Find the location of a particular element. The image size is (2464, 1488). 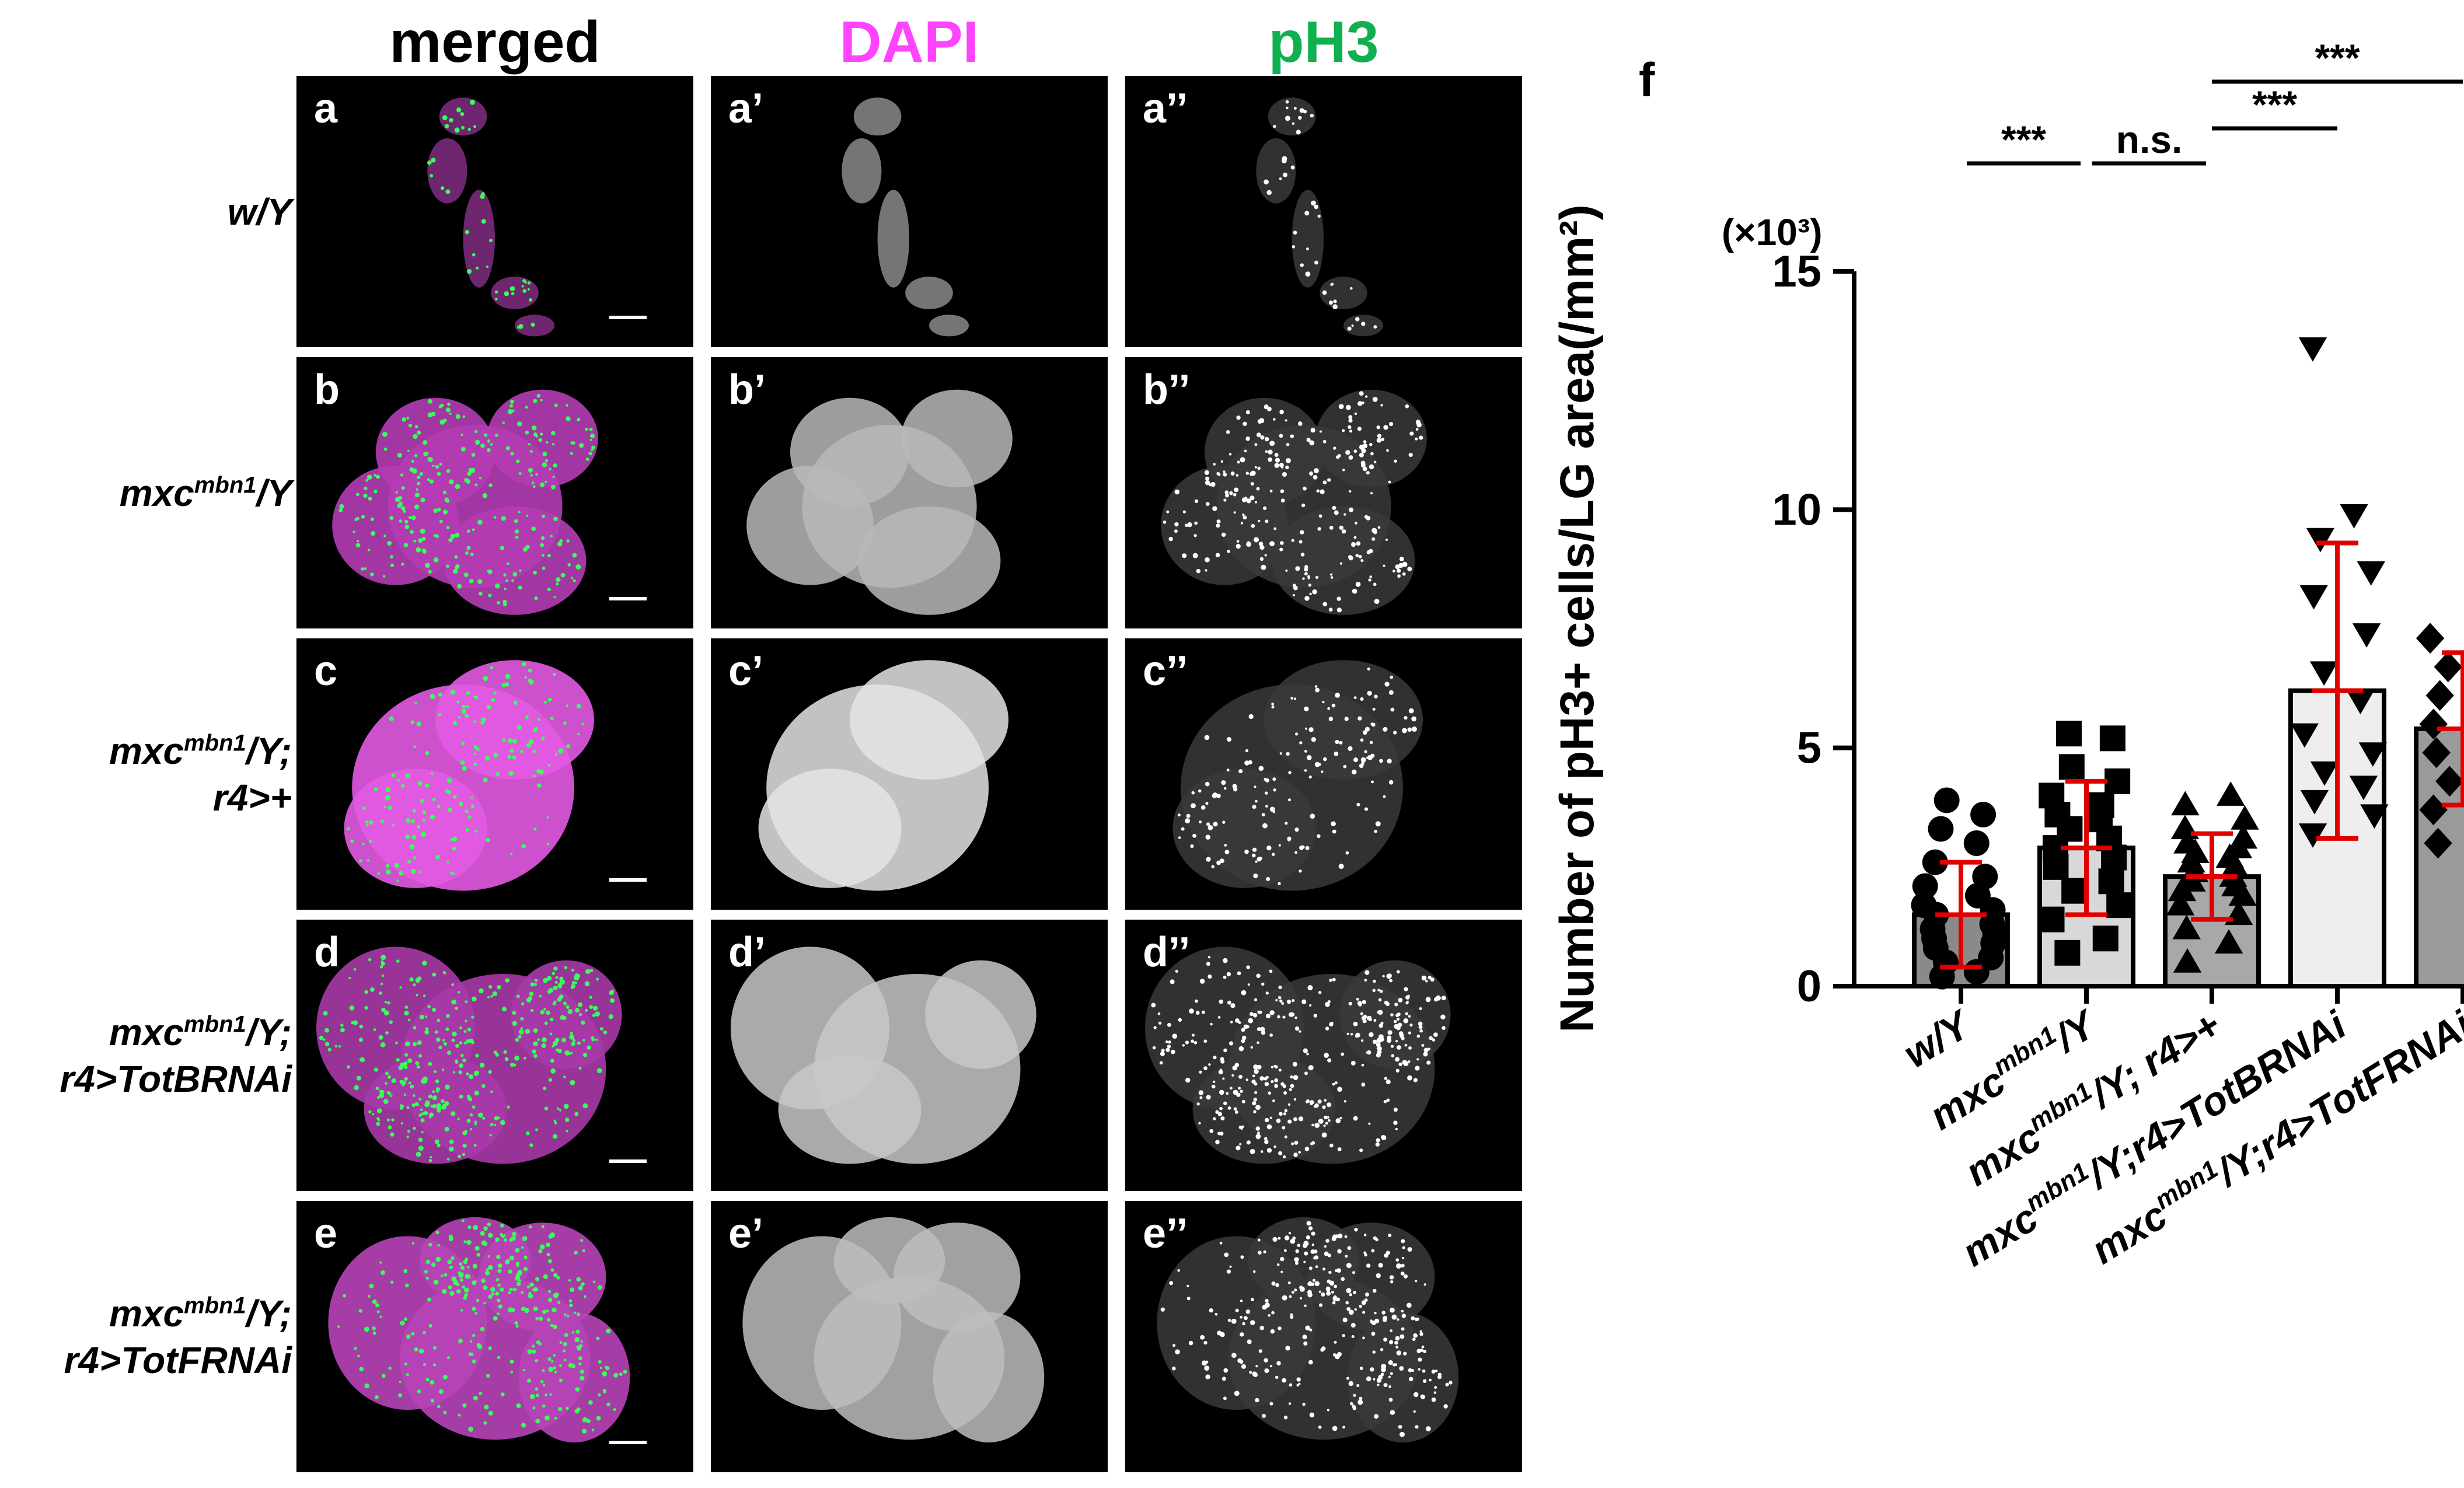

scale-bar is located at coordinates (628, 598).